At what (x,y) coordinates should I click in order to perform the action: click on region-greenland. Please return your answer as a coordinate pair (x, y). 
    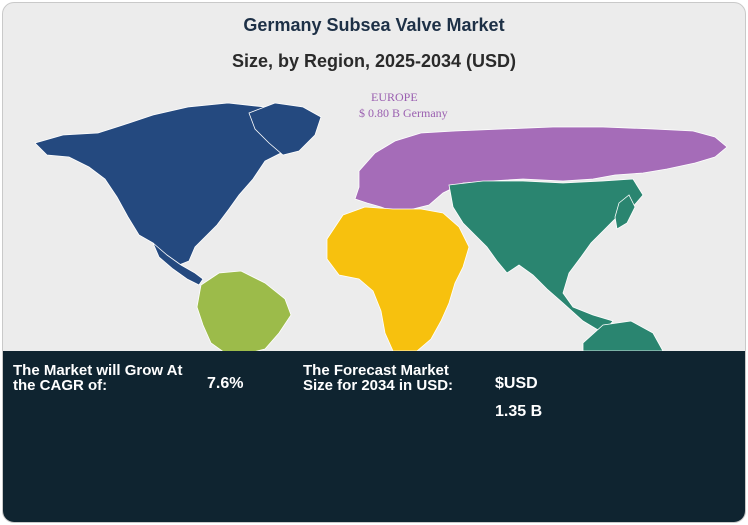
    Looking at the image, I should click on (285, 129).